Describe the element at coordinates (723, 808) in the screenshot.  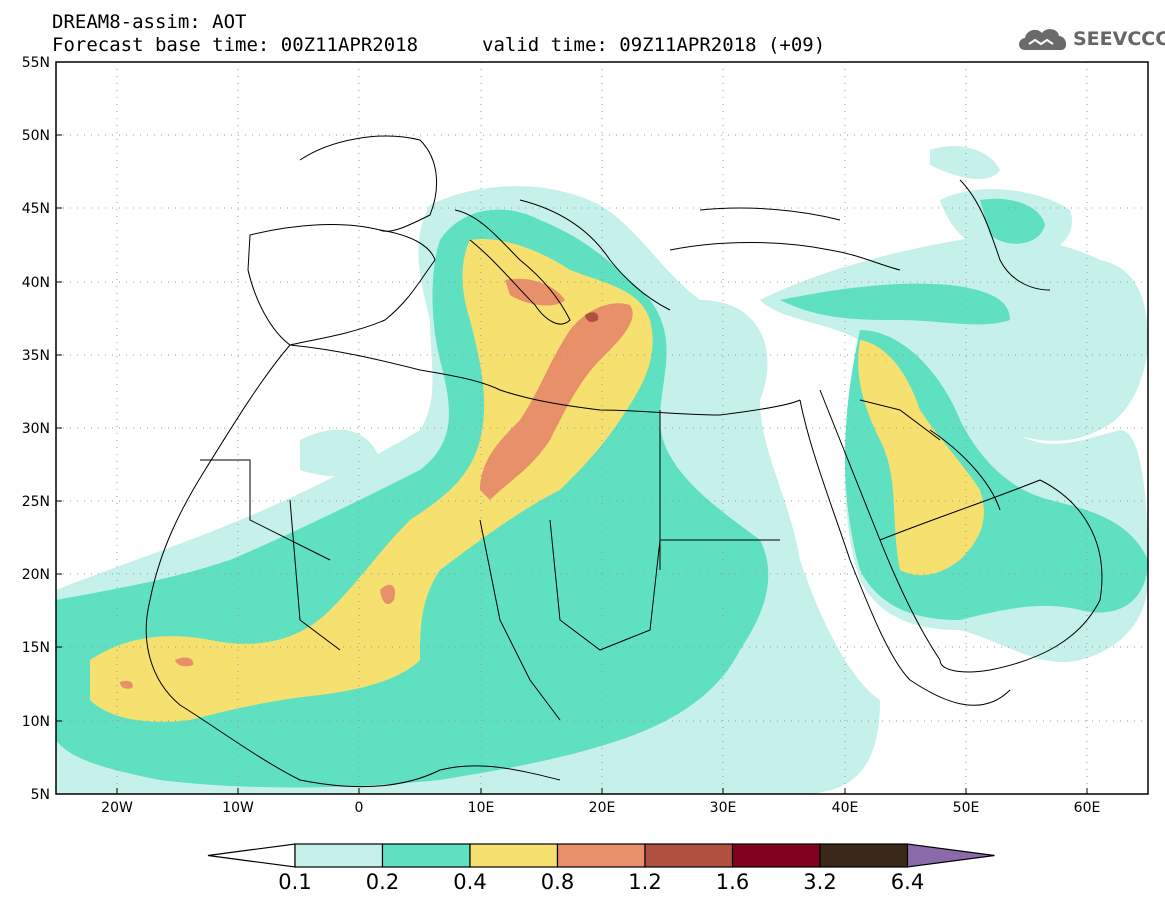
I see `lon-label: 30E` at that location.